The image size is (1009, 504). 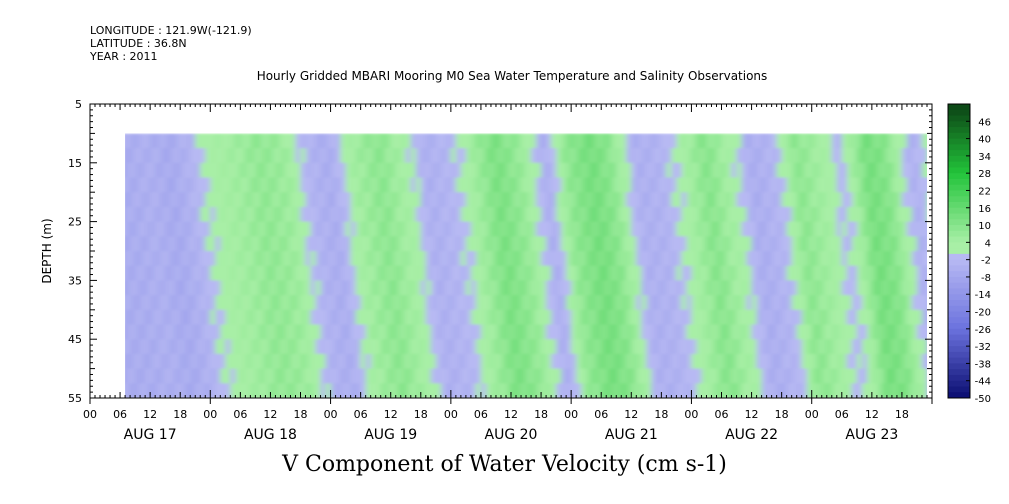 I want to click on x-hour-label: 18, so click(x=661, y=414).